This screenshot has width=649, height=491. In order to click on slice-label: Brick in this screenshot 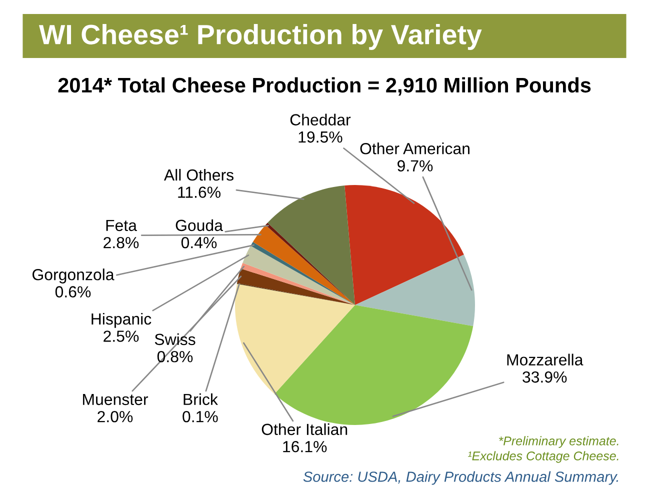, I will do `click(201, 399)`.